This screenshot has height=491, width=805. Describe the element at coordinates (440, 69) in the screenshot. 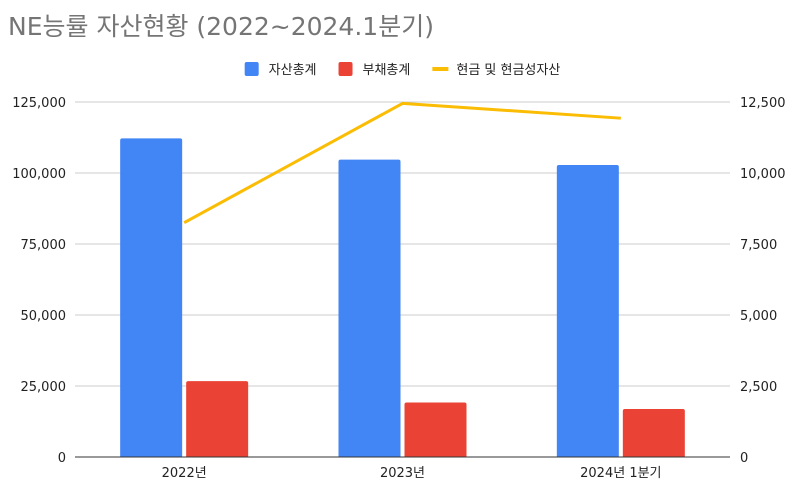

I see `legend-line-marker` at that location.